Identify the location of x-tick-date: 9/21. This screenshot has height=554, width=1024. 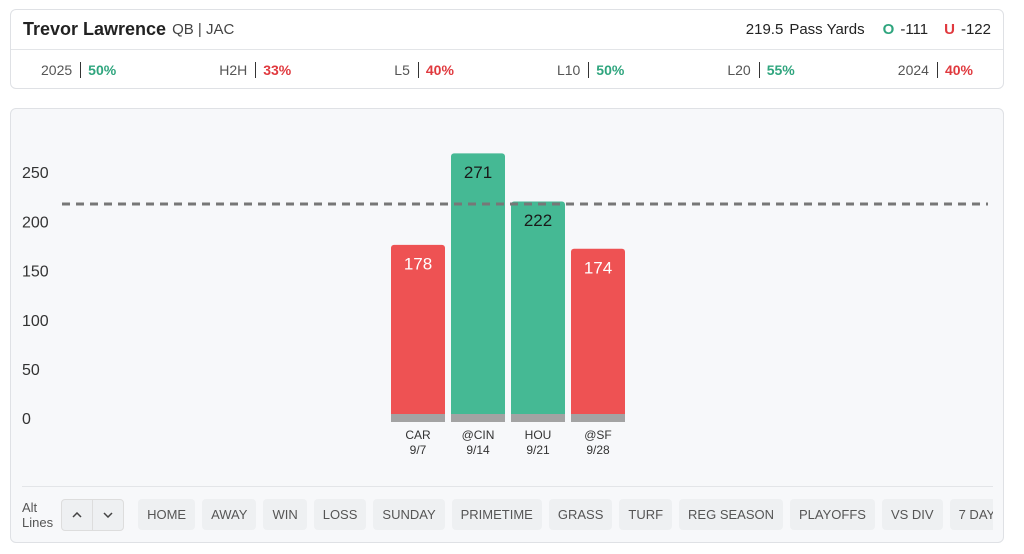
(538, 450).